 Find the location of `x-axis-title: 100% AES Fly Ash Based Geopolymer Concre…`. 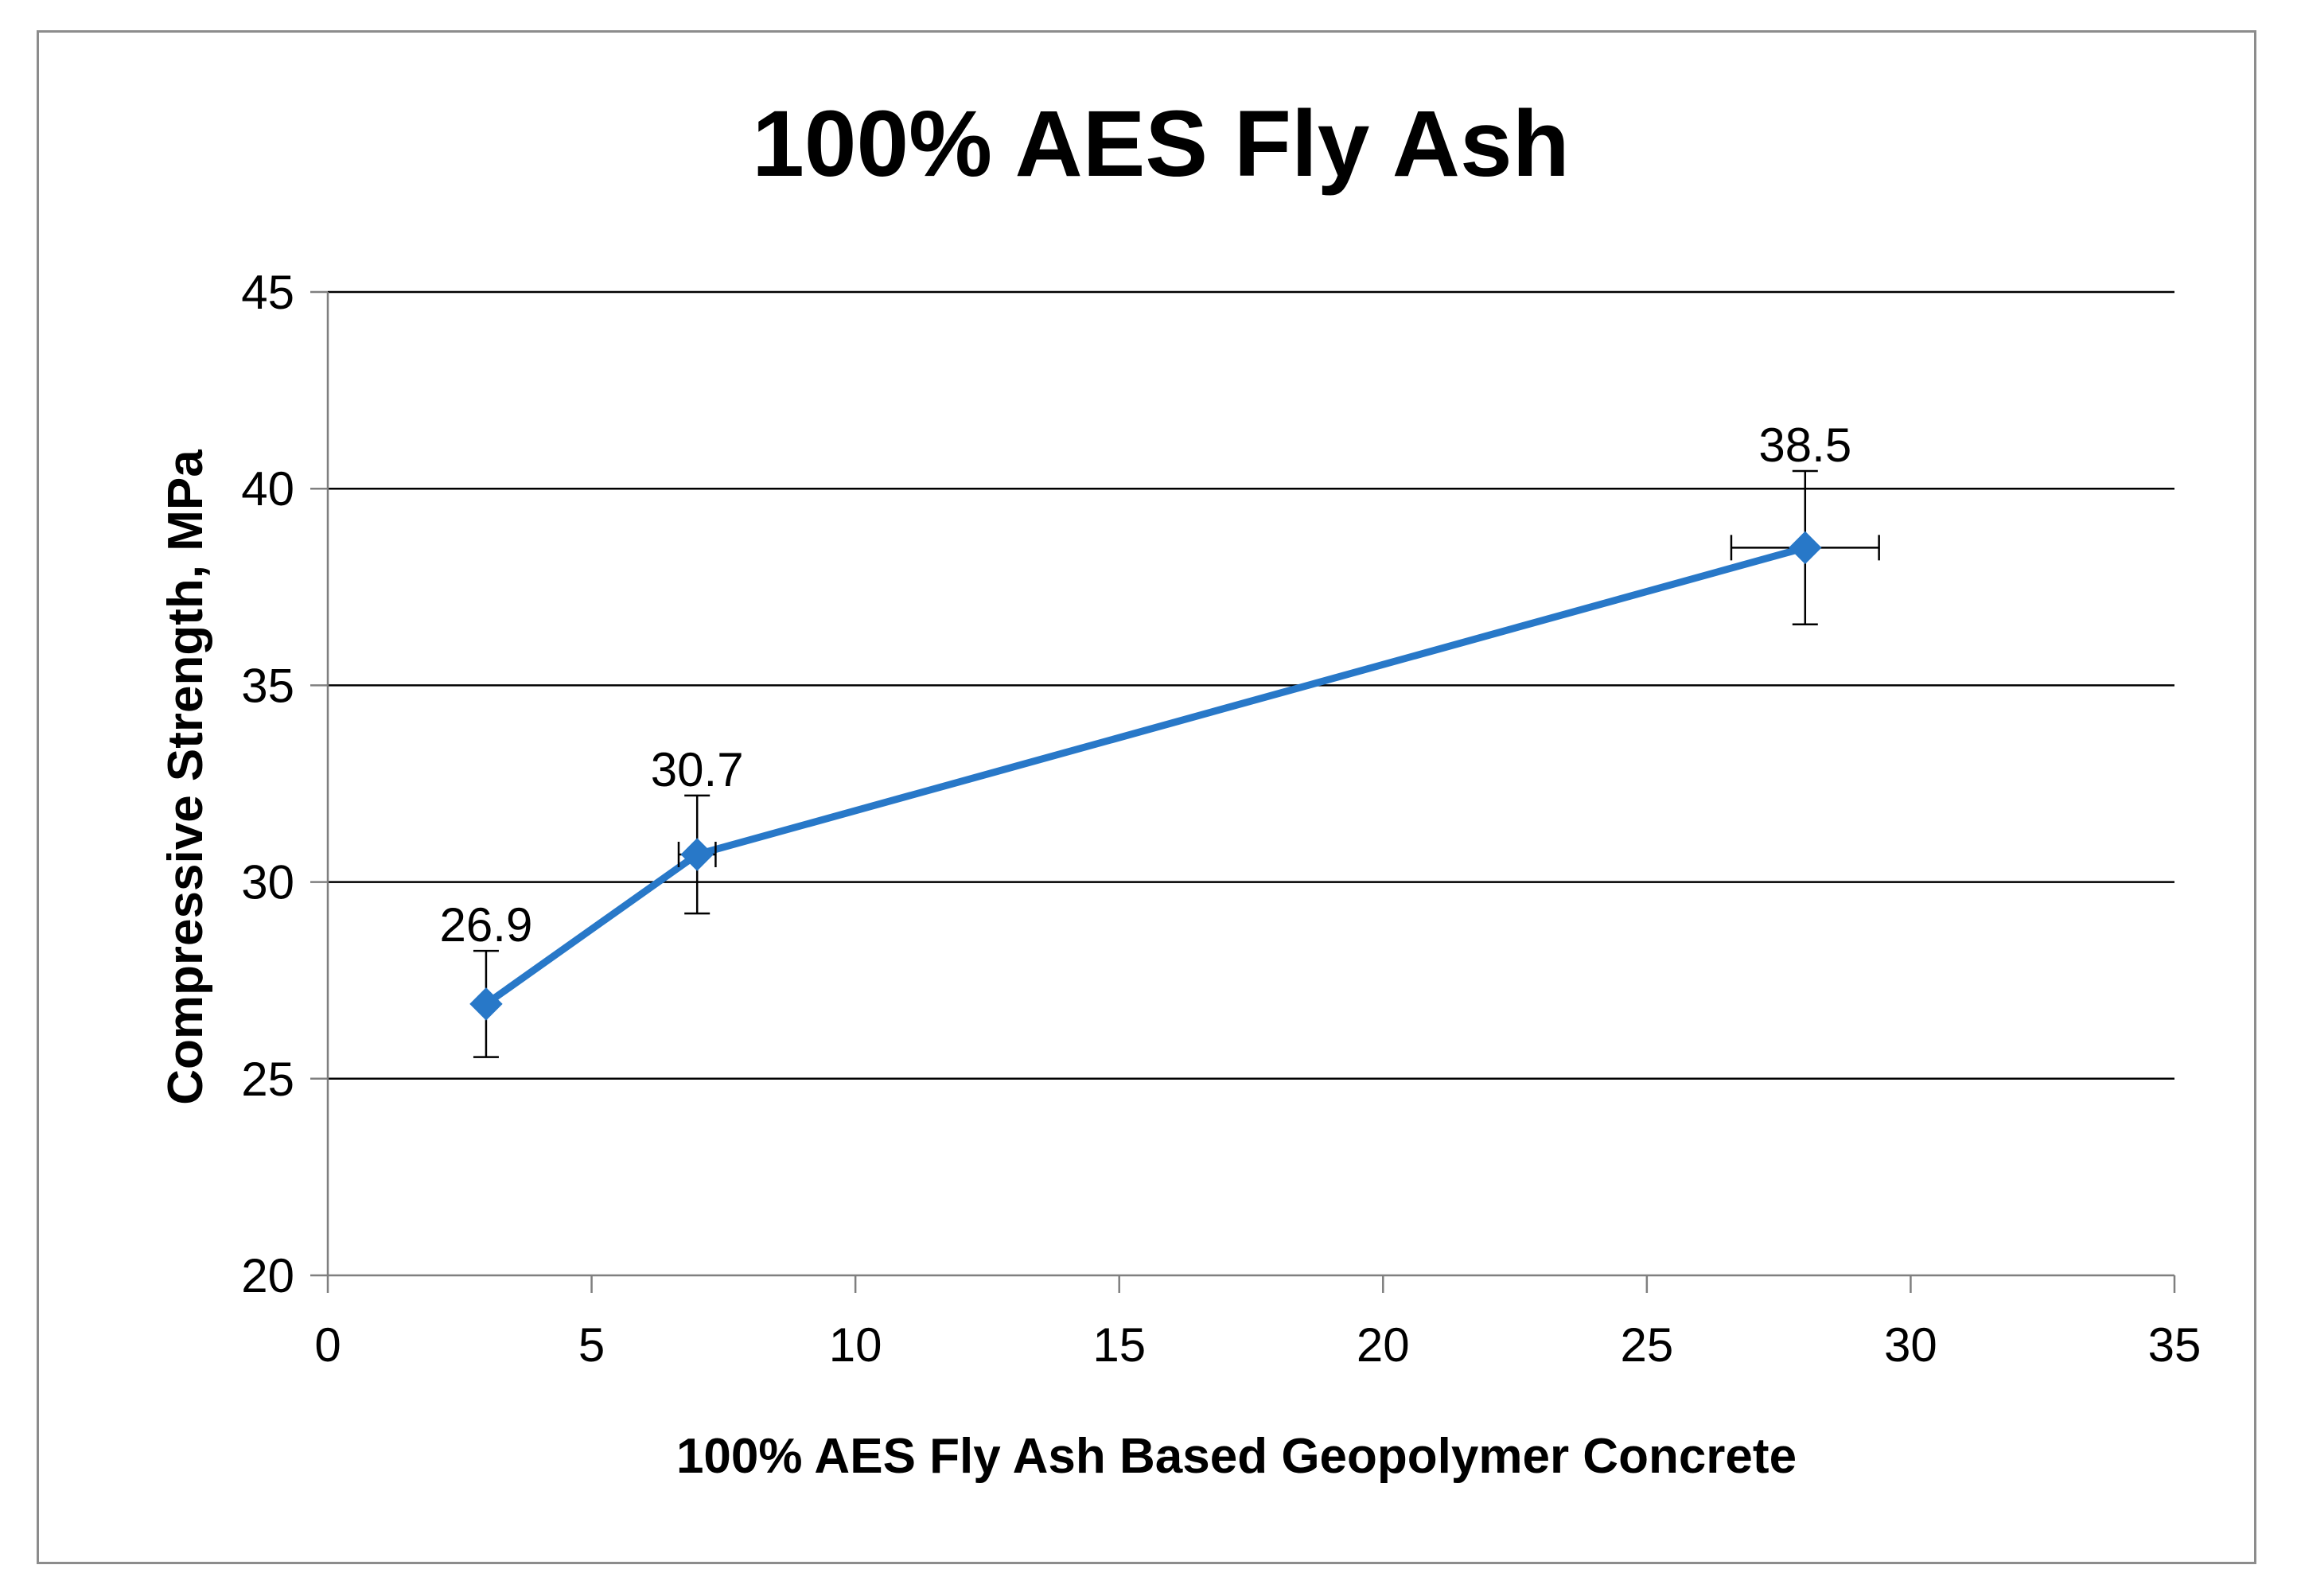

x-axis-title: 100% AES Fly Ash Based Geopolymer Concre… is located at coordinates (1236, 1456).